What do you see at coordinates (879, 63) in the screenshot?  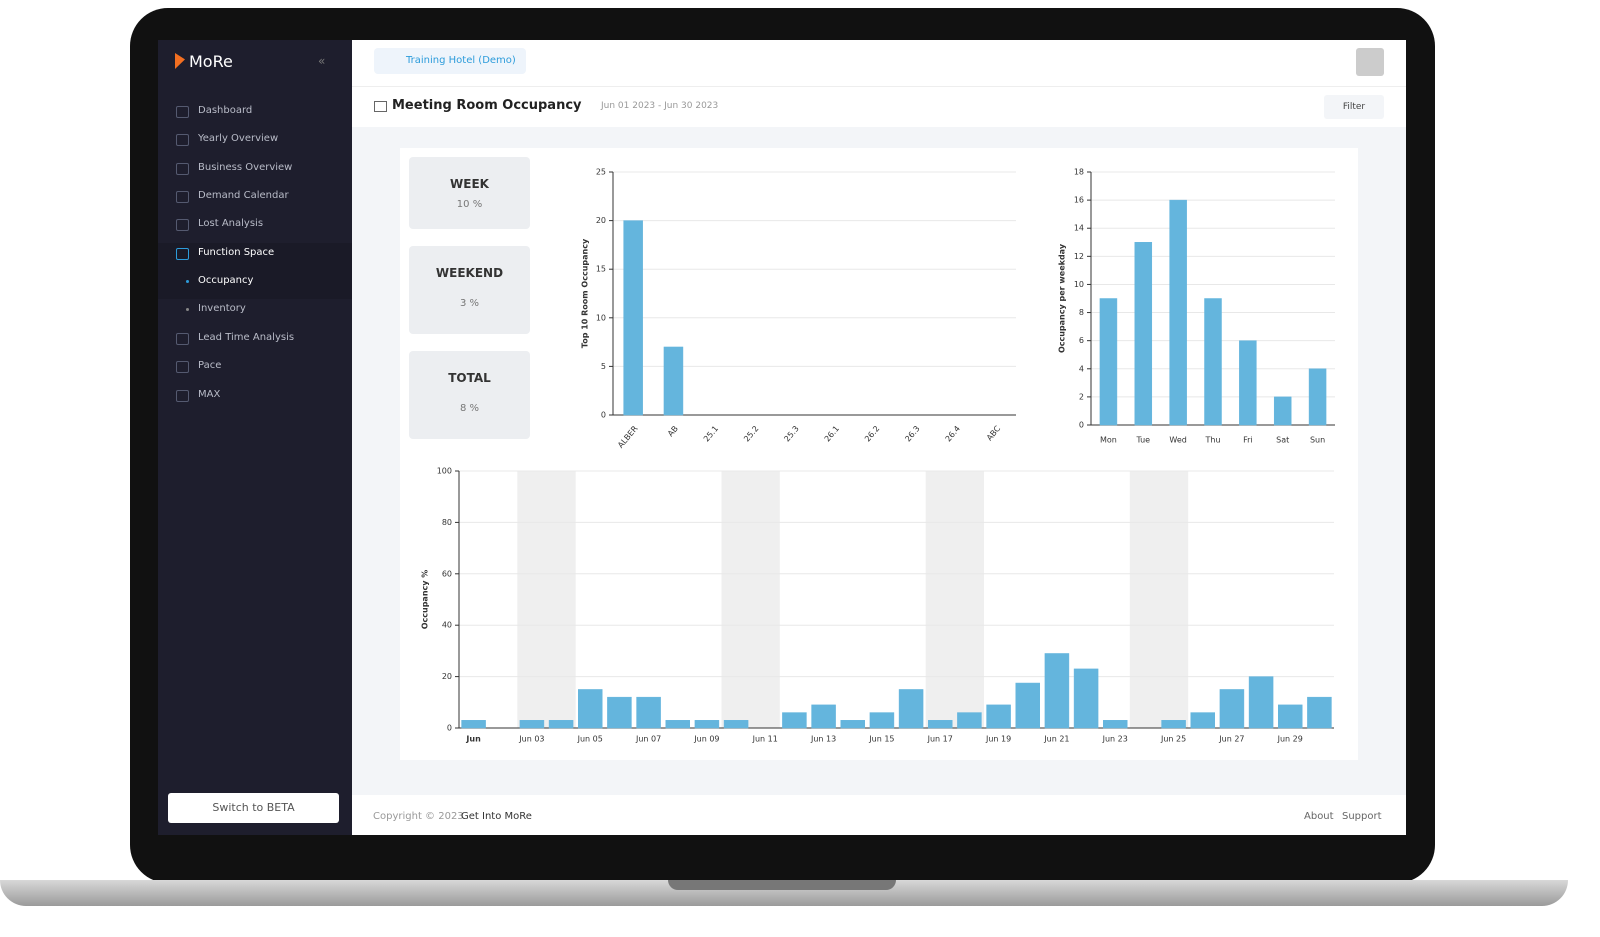 I see `top-bar: Training Hotel (Demo)` at bounding box center [879, 63].